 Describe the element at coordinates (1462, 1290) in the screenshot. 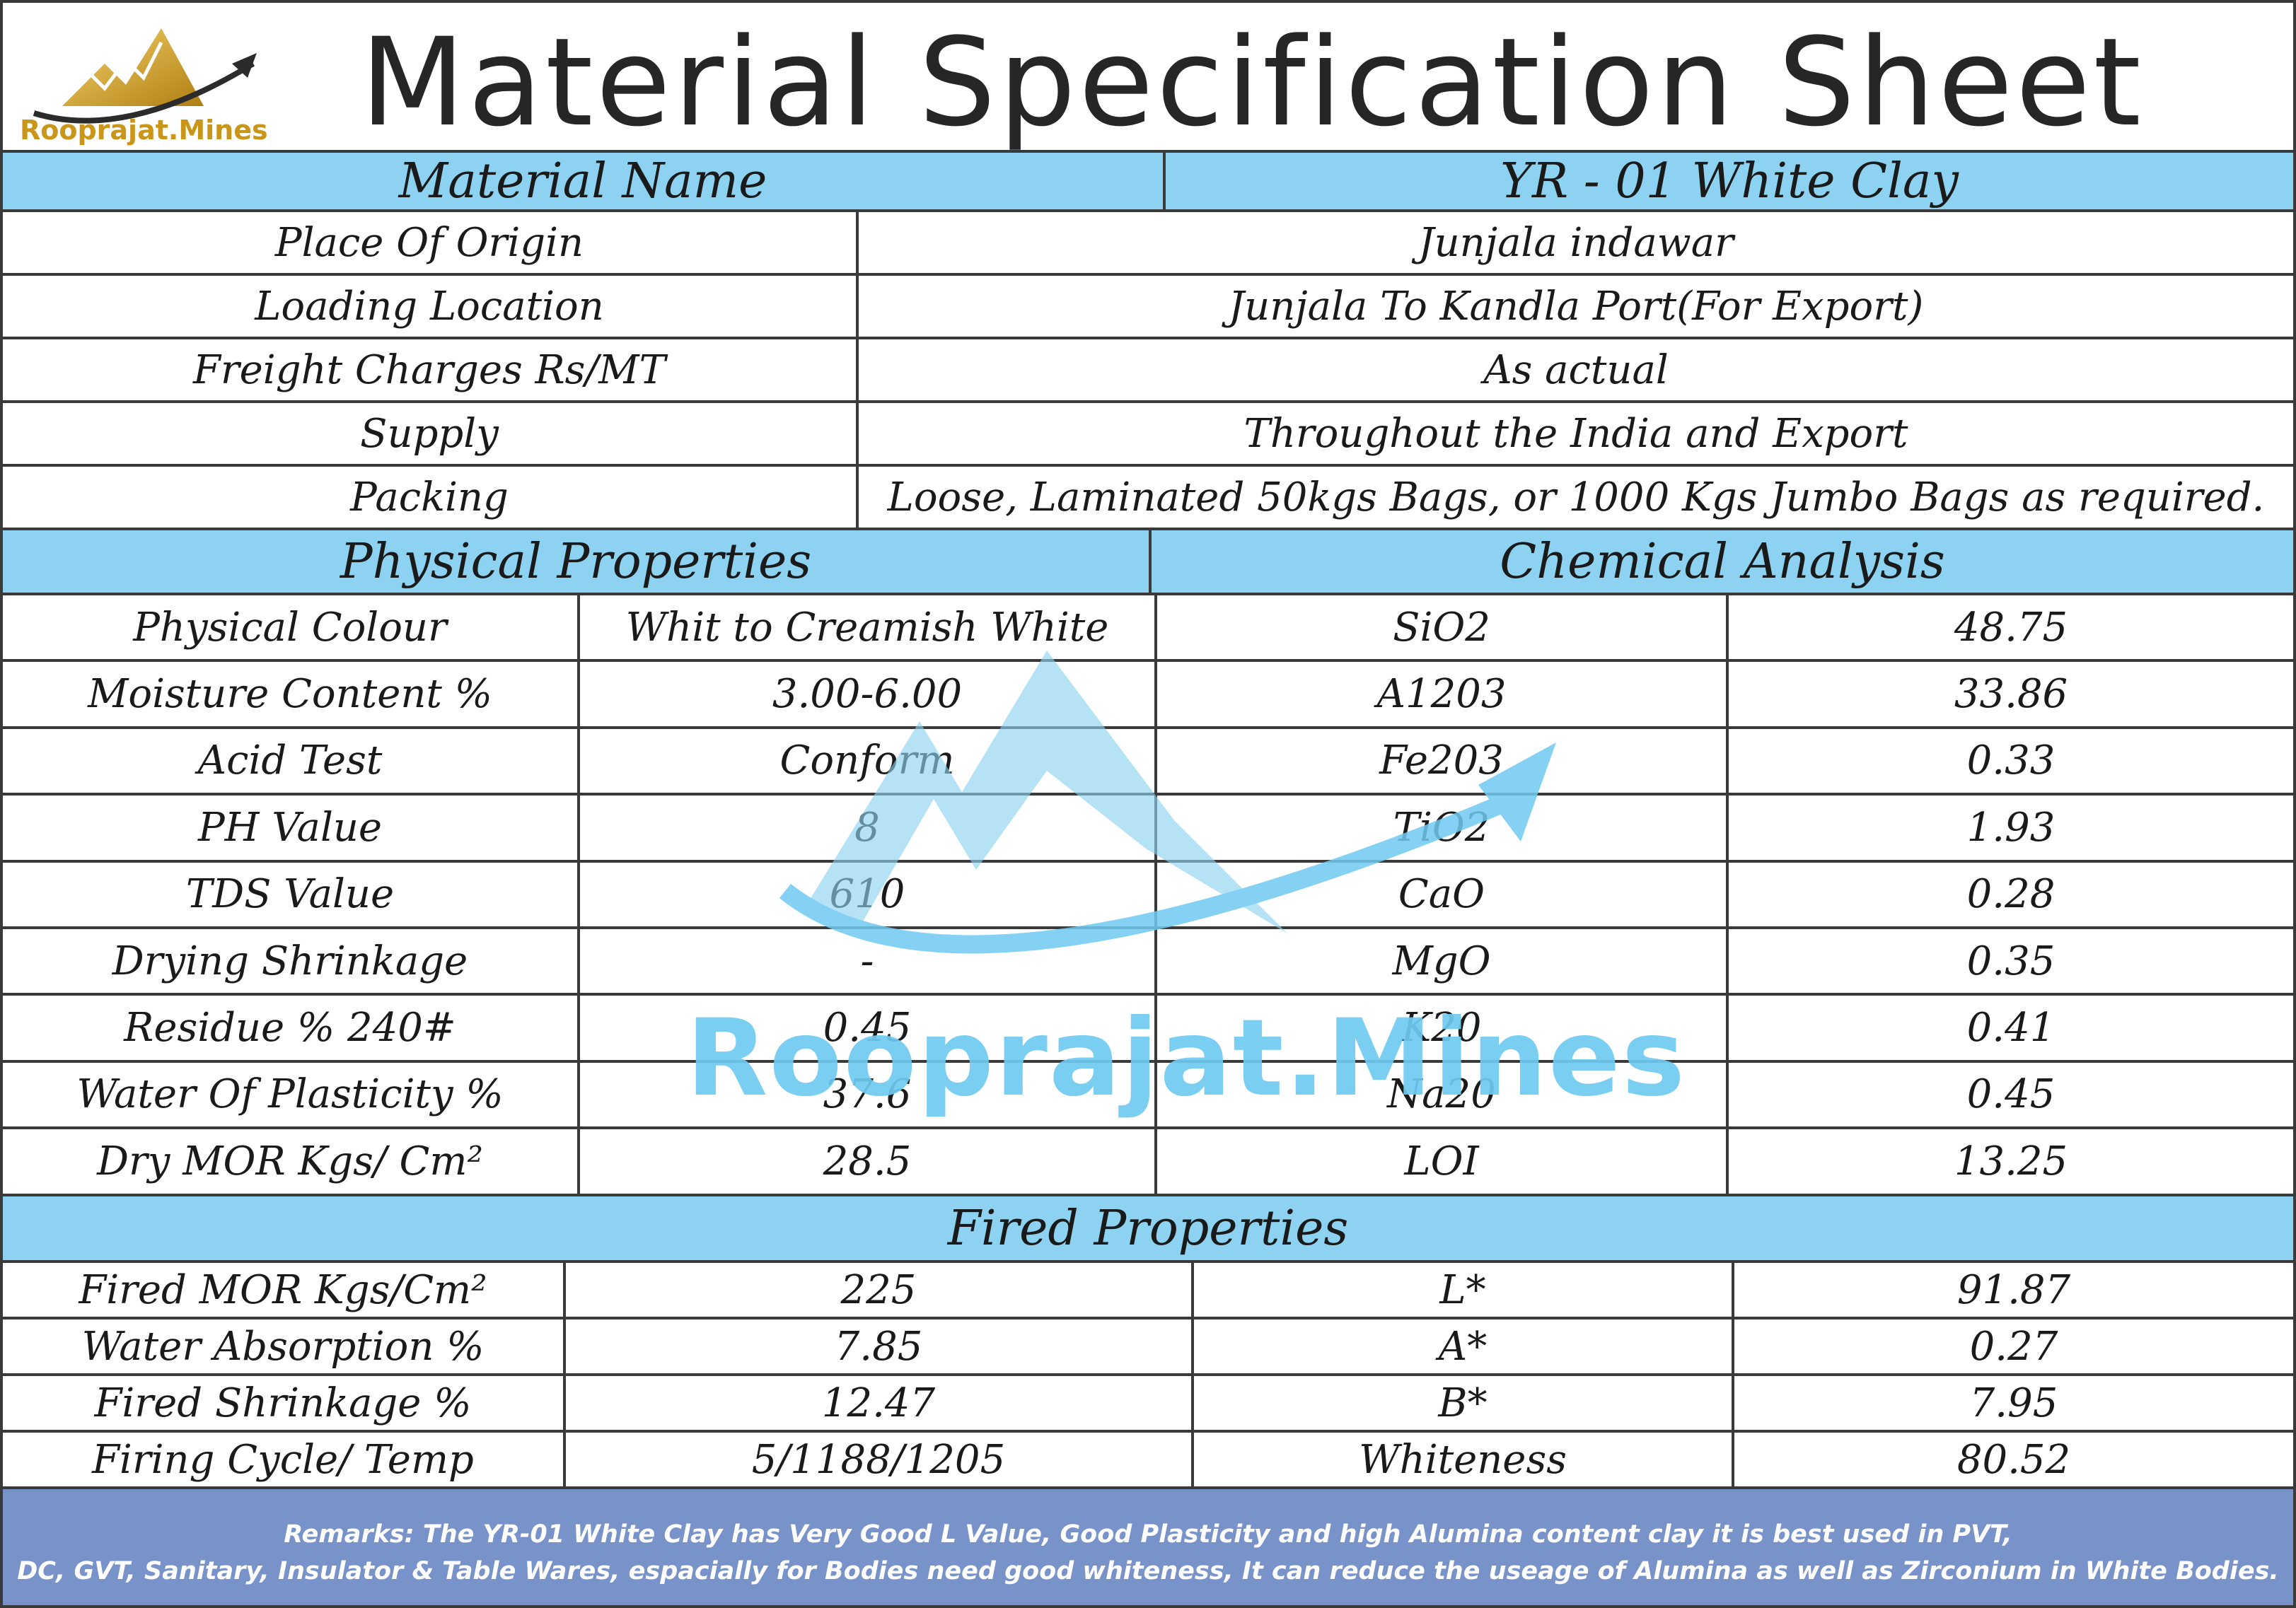

I see `fired-color-label: L*` at that location.